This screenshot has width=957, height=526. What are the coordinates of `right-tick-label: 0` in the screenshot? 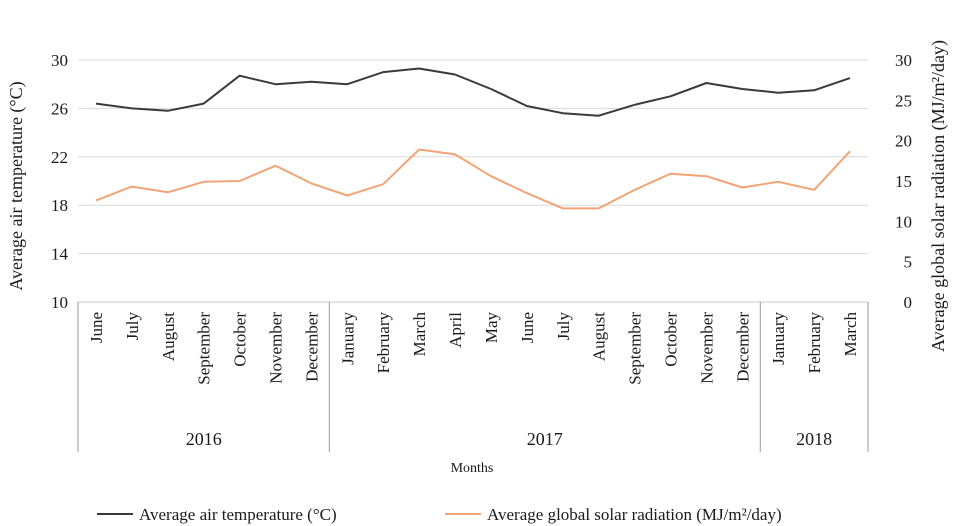 It's located at (908, 302).